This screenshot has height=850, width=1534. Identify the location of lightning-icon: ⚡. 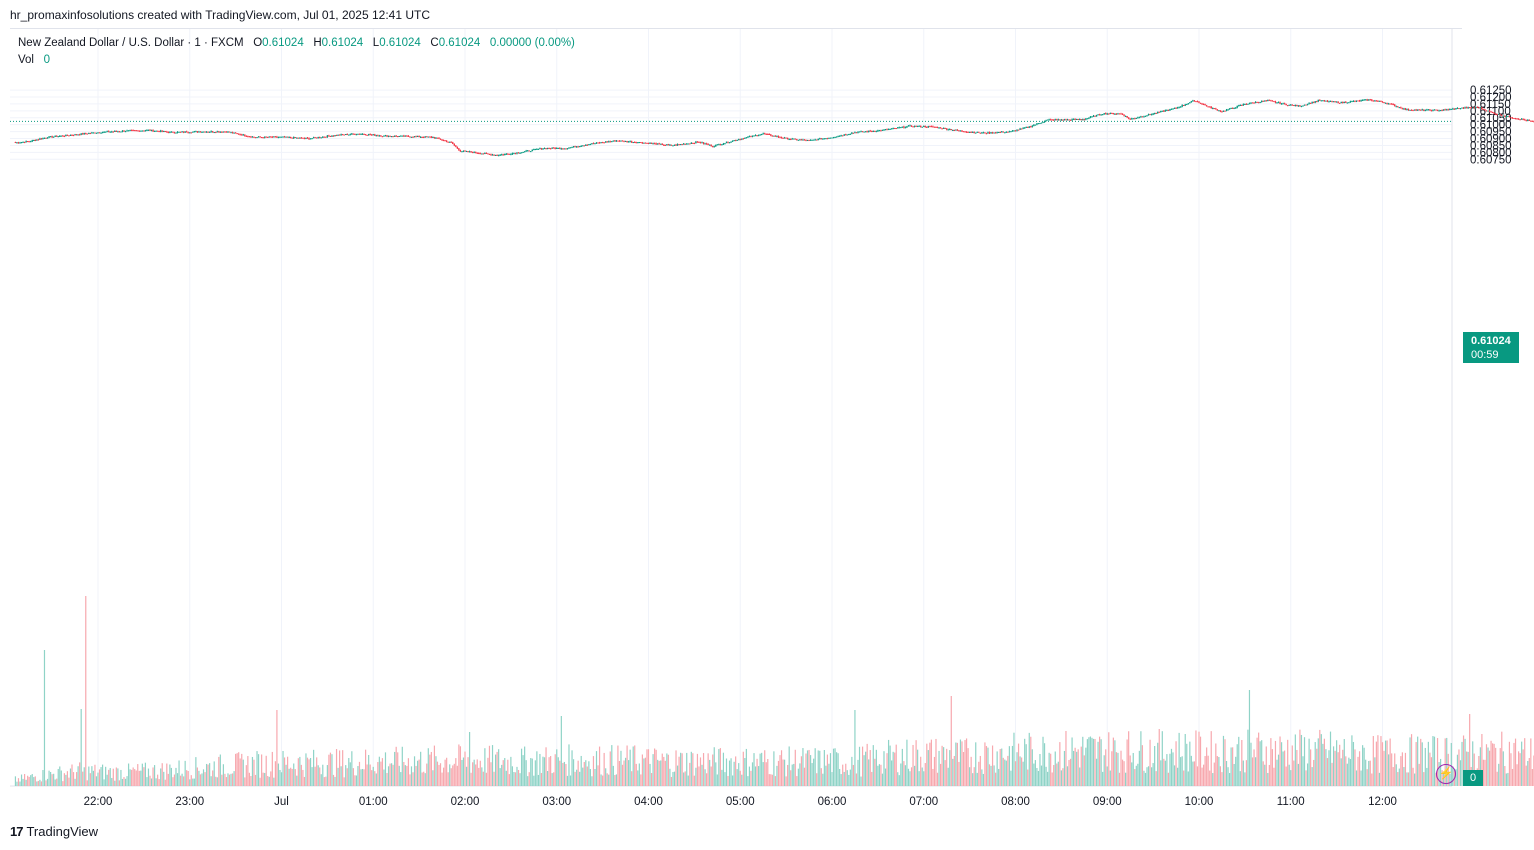
(1446, 774).